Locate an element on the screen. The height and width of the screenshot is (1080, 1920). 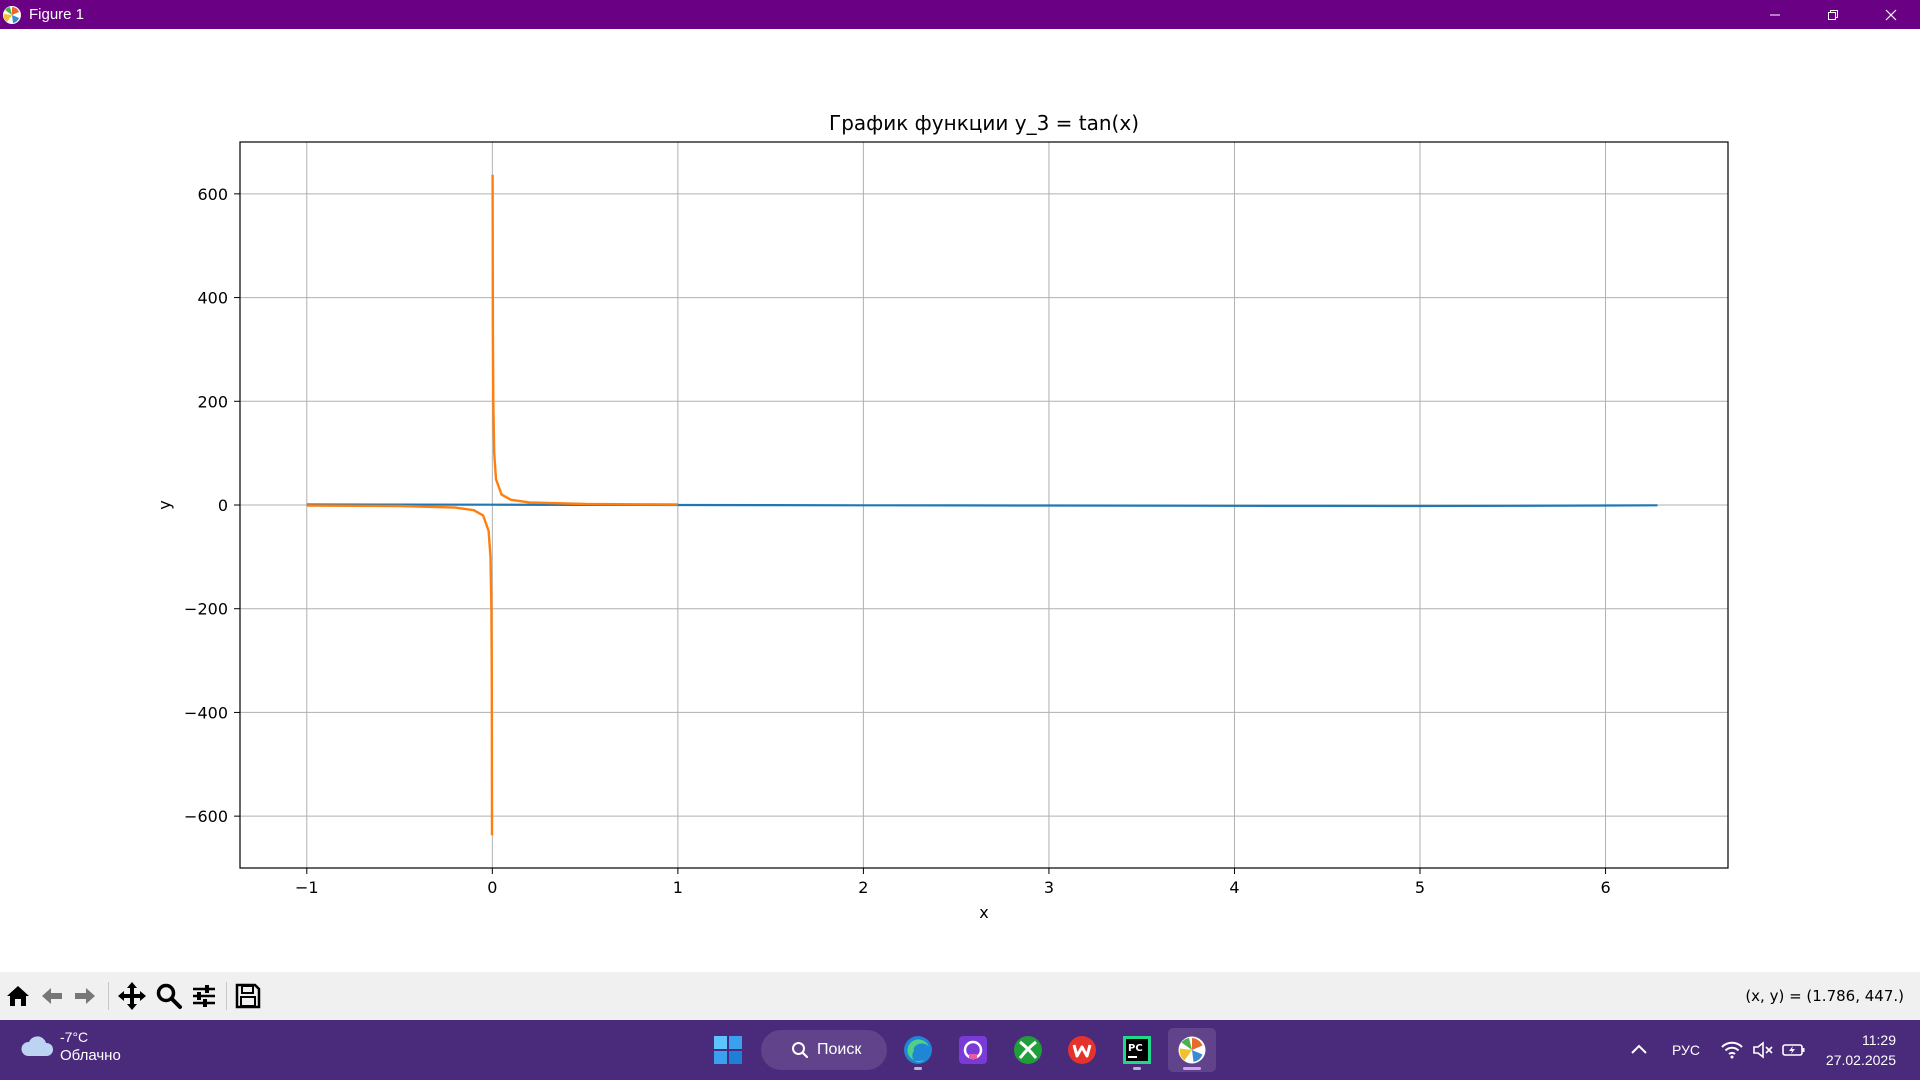
series-line is located at coordinates (982, 505).